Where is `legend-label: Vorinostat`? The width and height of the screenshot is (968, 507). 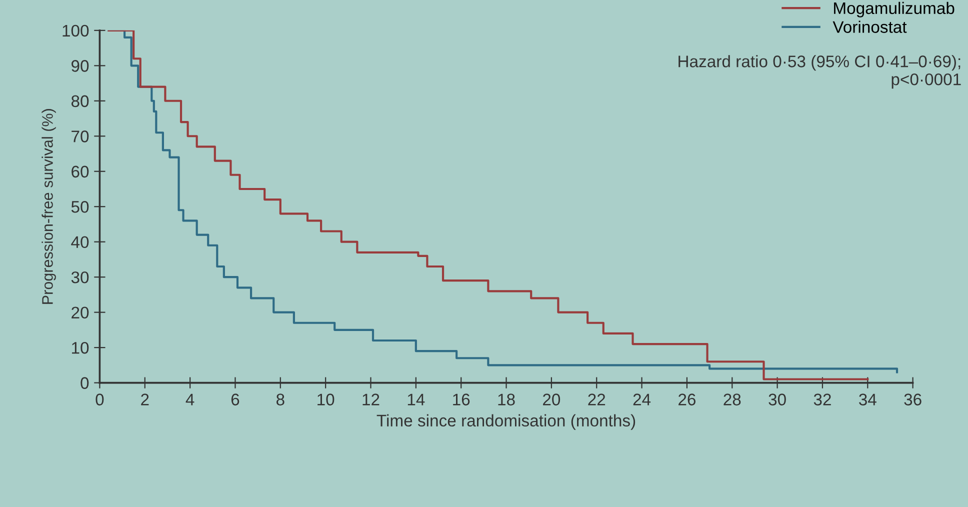 legend-label: Vorinostat is located at coordinates (869, 26).